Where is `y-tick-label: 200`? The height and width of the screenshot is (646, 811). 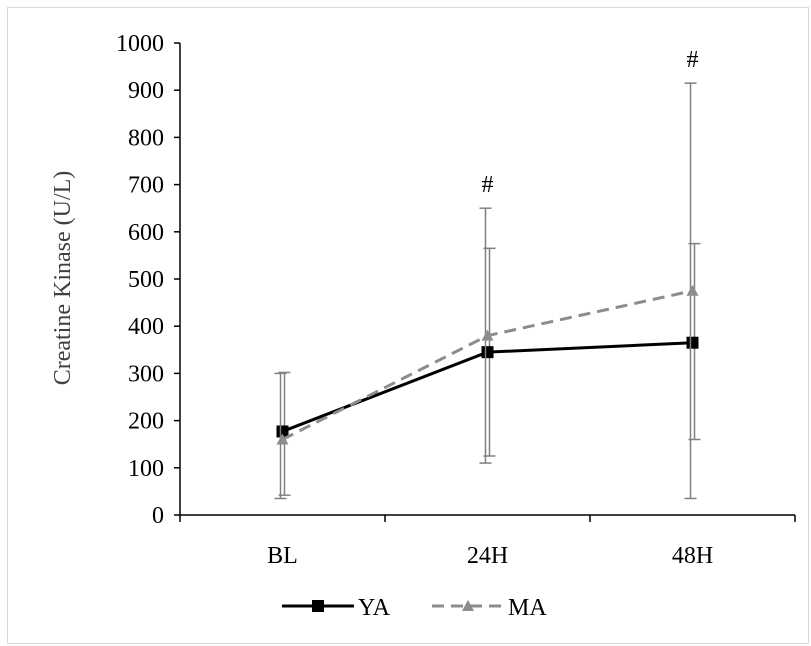
y-tick-label: 200 is located at coordinates (146, 422).